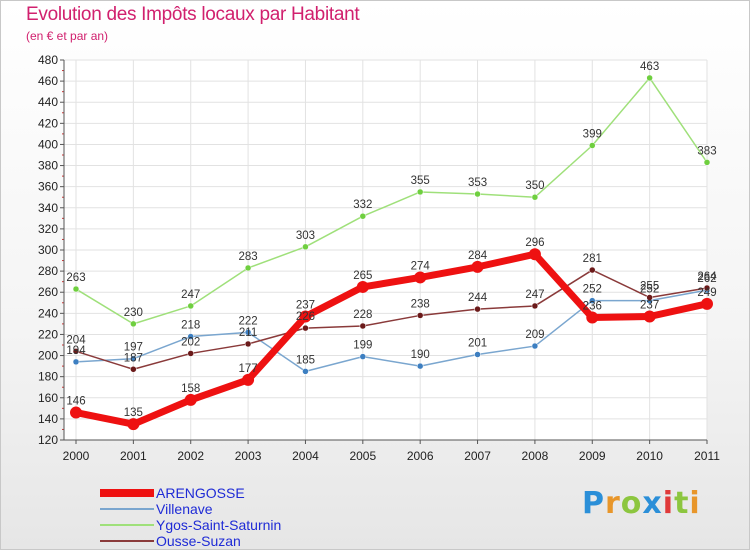  What do you see at coordinates (477, 344) in the screenshot?
I see `data-label: 201` at bounding box center [477, 344].